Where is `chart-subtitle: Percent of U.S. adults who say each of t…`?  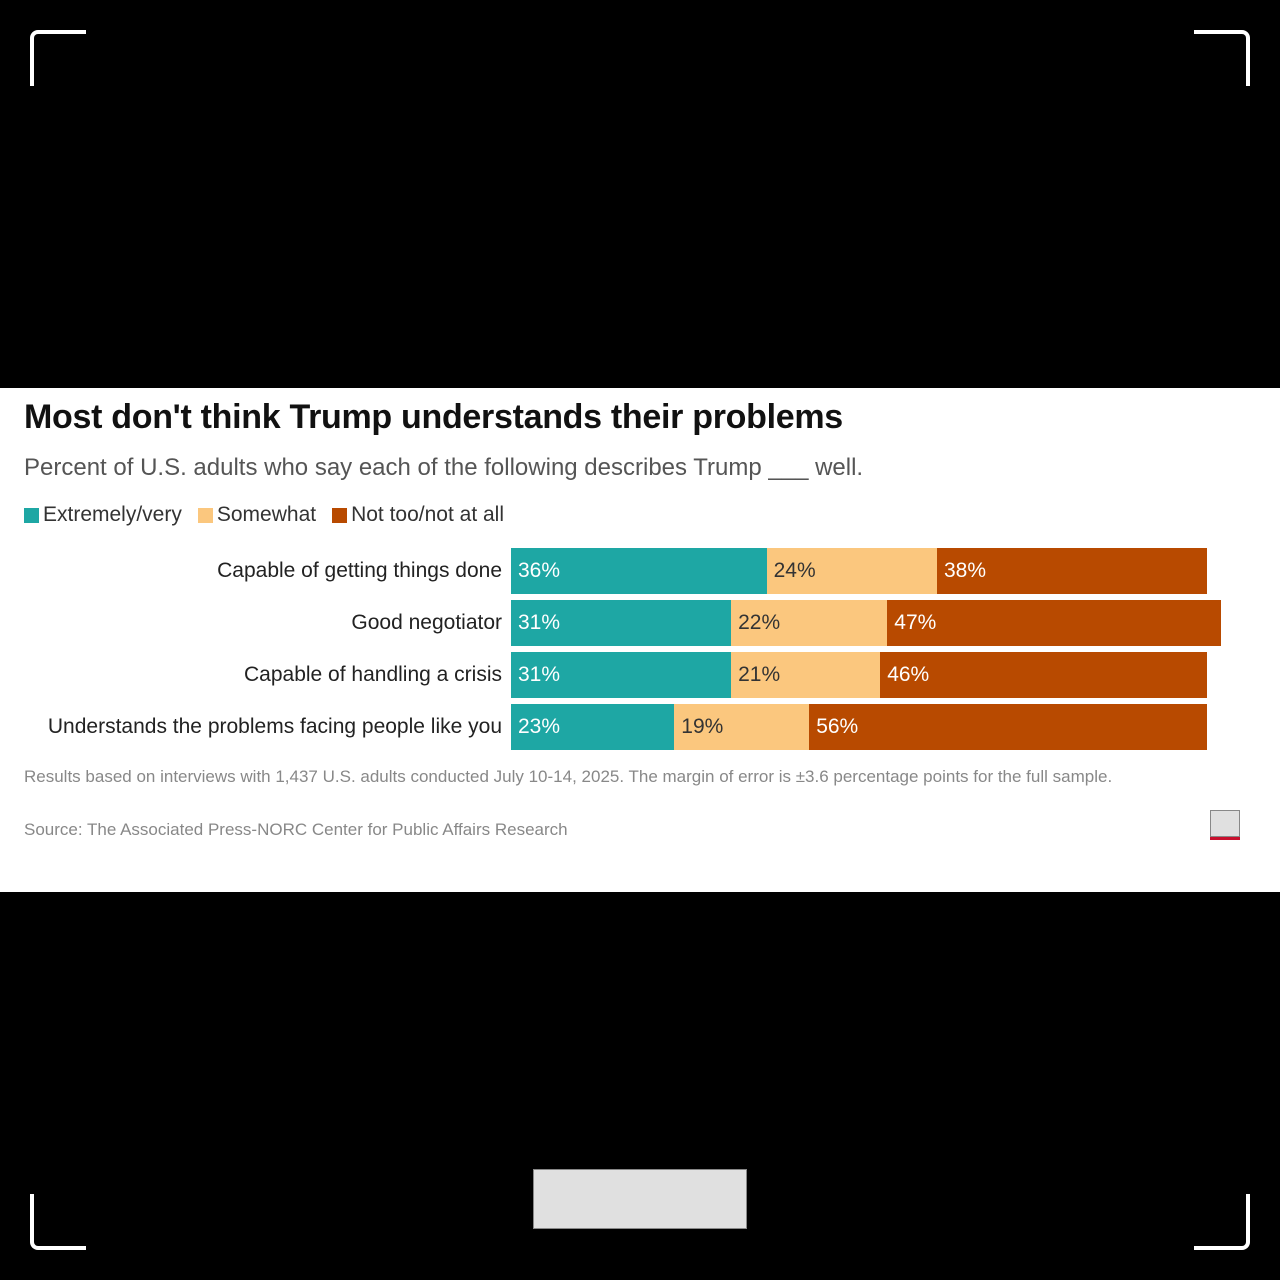
chart-subtitle: Percent of U.S. adults who say each of t… is located at coordinates (444, 467).